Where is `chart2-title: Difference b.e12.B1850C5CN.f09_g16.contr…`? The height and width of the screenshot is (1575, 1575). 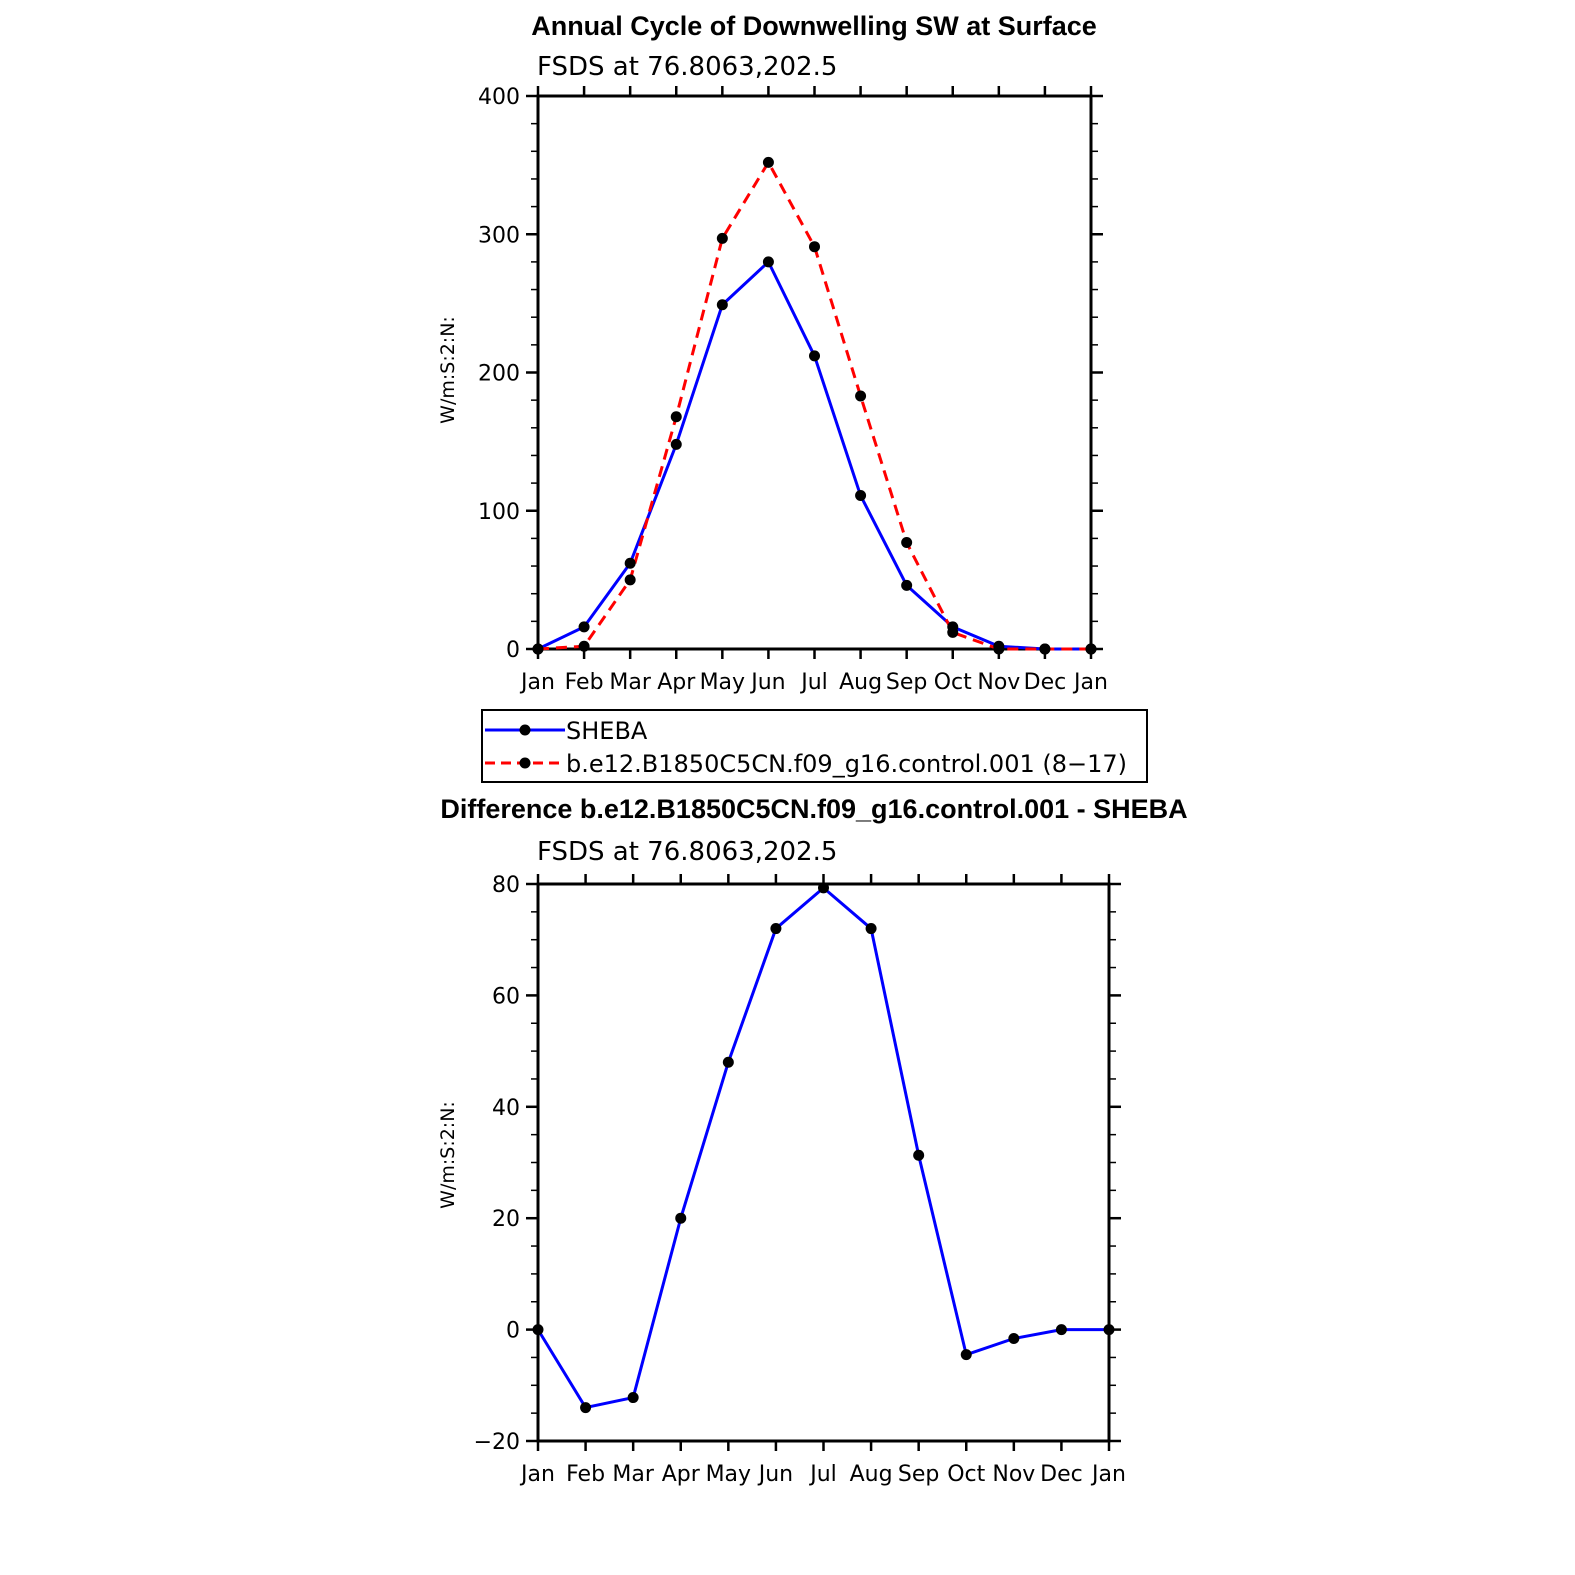
chart2-title: Difference b.e12.B1850C5CN.f09_g16.contr… is located at coordinates (813, 809).